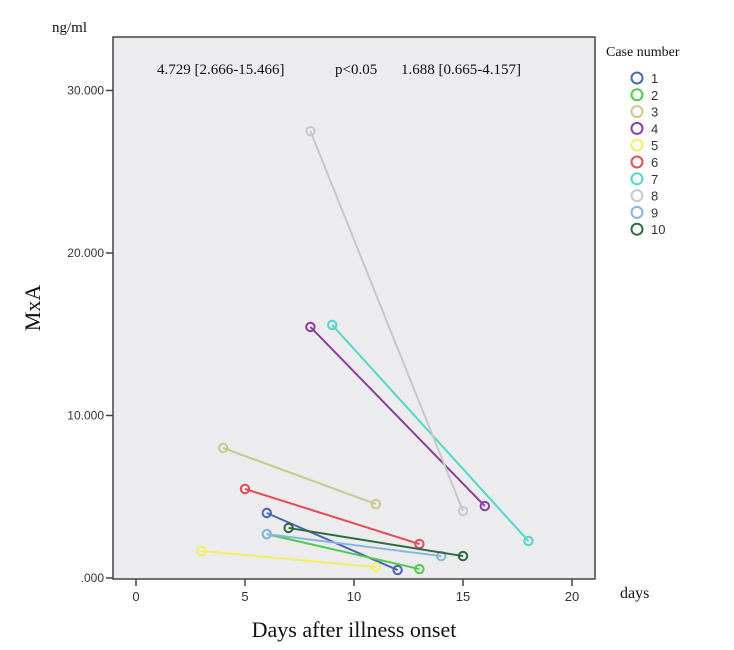 This screenshot has width=734, height=650. I want to click on legend-item-case-5: 5, so click(644, 145).